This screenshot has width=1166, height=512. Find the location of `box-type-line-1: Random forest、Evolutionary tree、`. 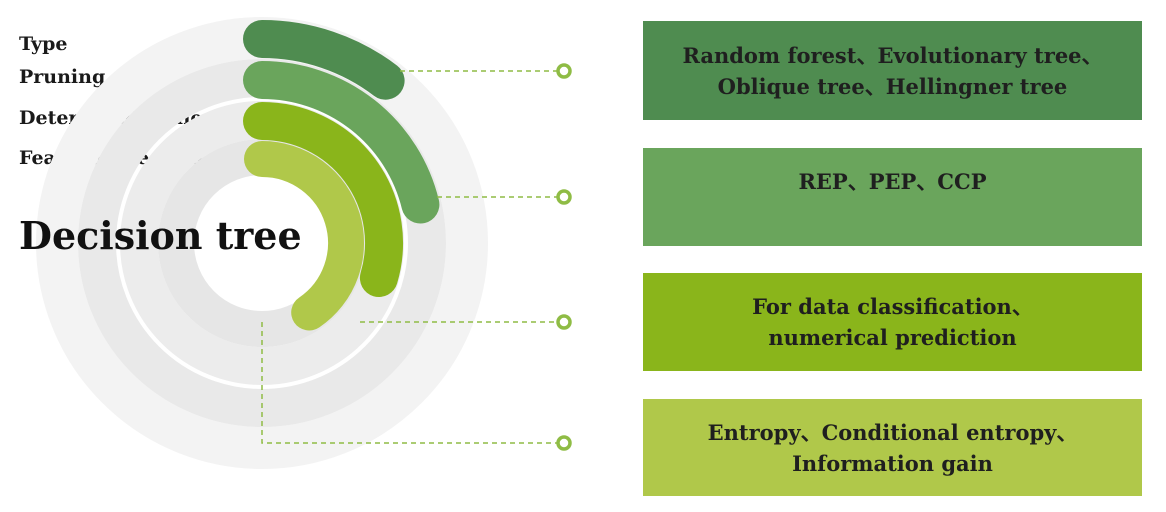

box-type-line-1: Random forest、Evolutionary tree、 is located at coordinates (892, 55).